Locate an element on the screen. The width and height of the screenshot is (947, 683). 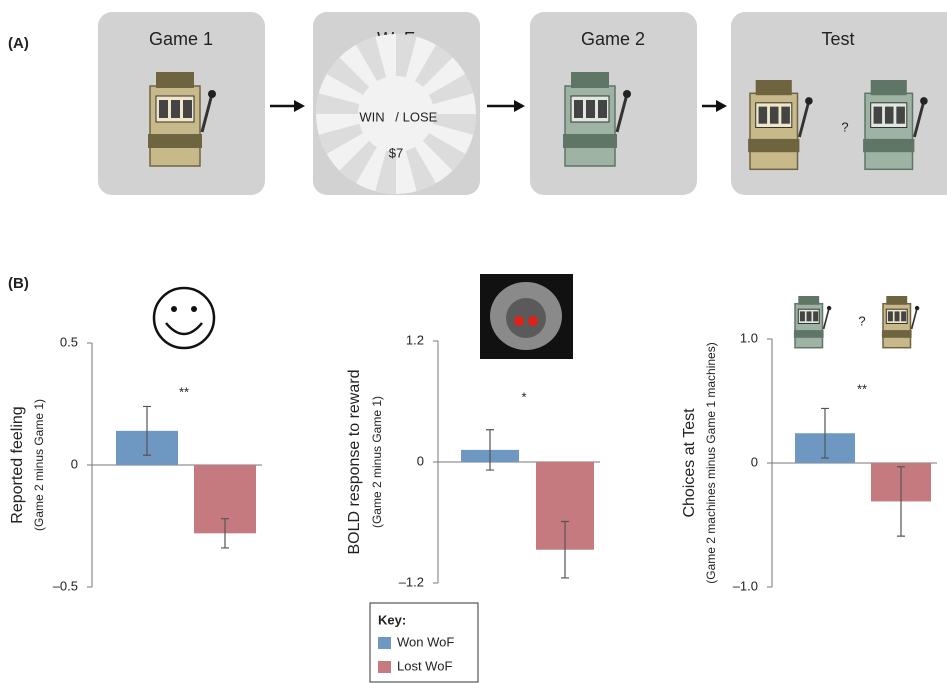
amount-label: $7 is located at coordinates (396, 152).